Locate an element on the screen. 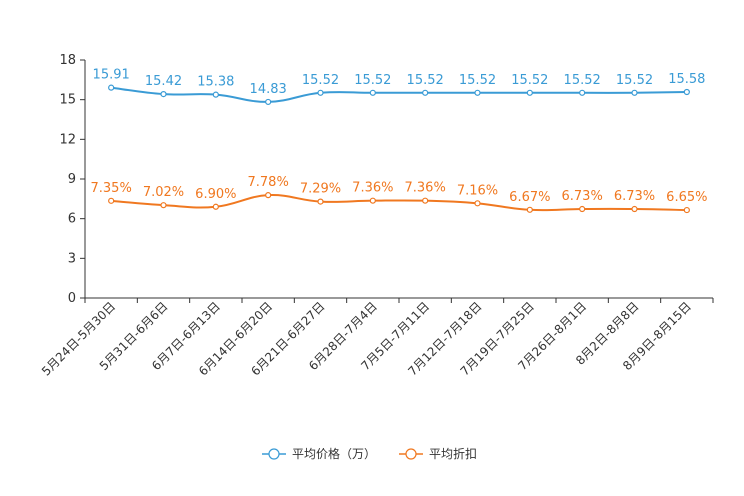 This screenshot has width=744, height=496. data-label: 7.35% is located at coordinates (111, 188).